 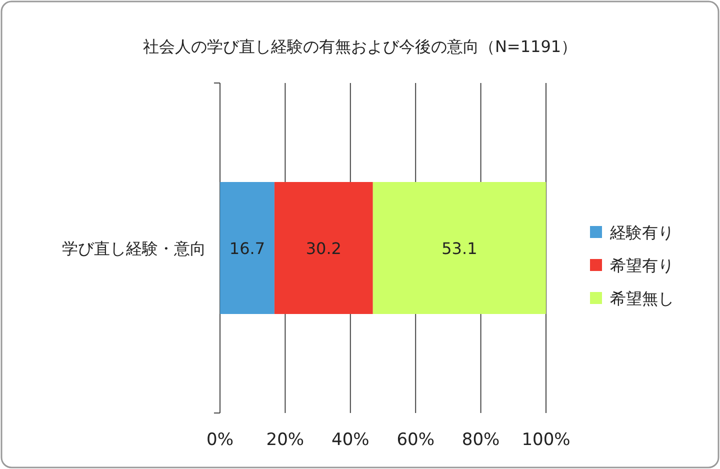 I want to click on x-tick-label: 20%, so click(x=285, y=440).